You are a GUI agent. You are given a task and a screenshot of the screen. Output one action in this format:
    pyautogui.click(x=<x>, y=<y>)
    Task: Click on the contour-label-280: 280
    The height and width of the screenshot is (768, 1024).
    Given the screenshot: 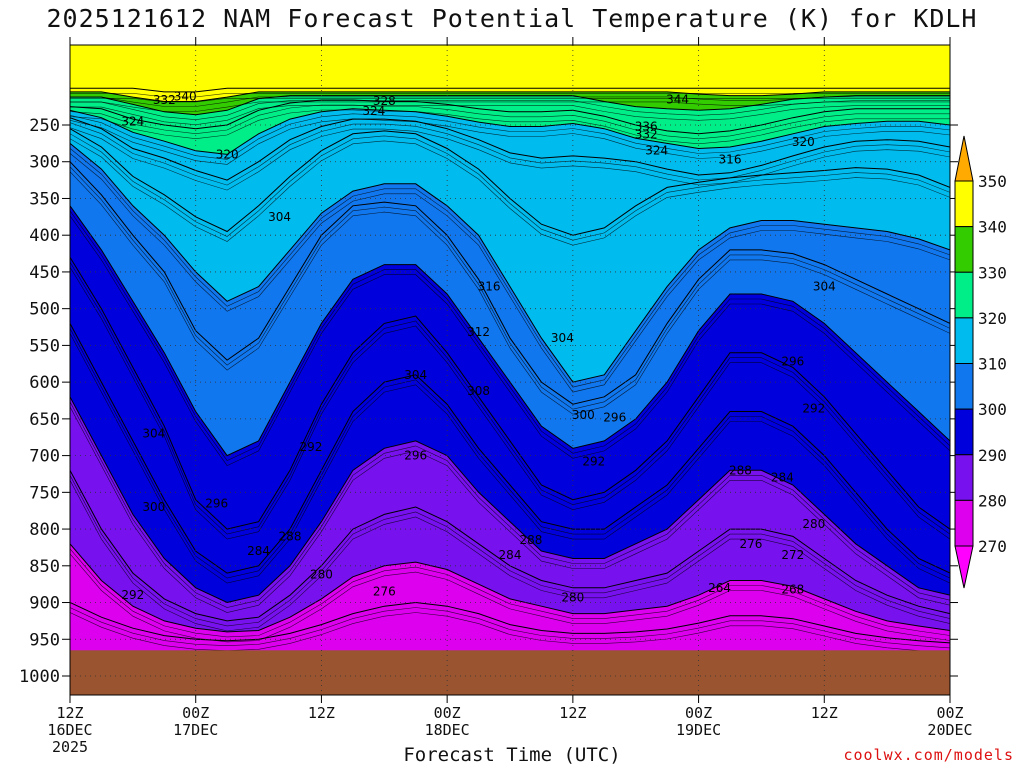 What is the action you would take?
    pyautogui.click(x=813, y=524)
    